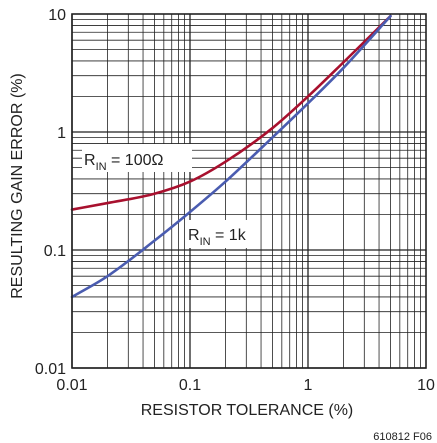  I want to click on series-label-100: RIN = 100Ω, so click(123, 162).